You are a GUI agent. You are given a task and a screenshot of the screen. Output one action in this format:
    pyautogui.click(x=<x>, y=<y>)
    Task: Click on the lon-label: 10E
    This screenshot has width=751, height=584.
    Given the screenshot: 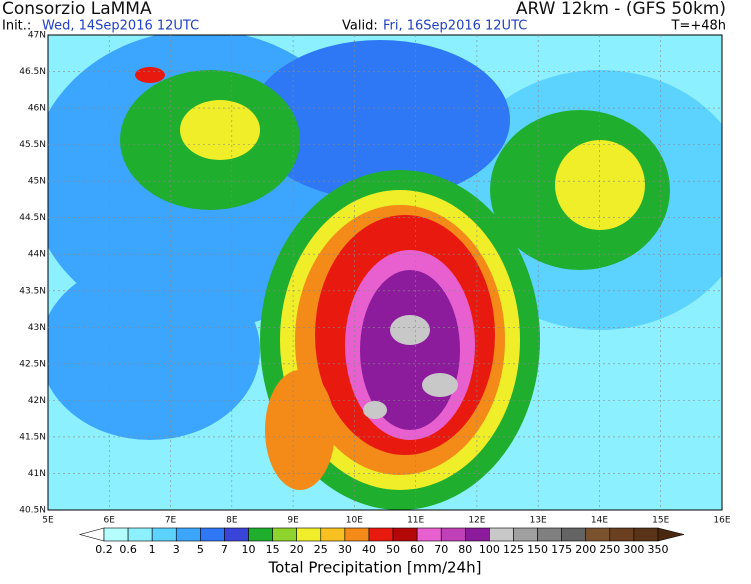 What is the action you would take?
    pyautogui.click(x=354, y=521)
    